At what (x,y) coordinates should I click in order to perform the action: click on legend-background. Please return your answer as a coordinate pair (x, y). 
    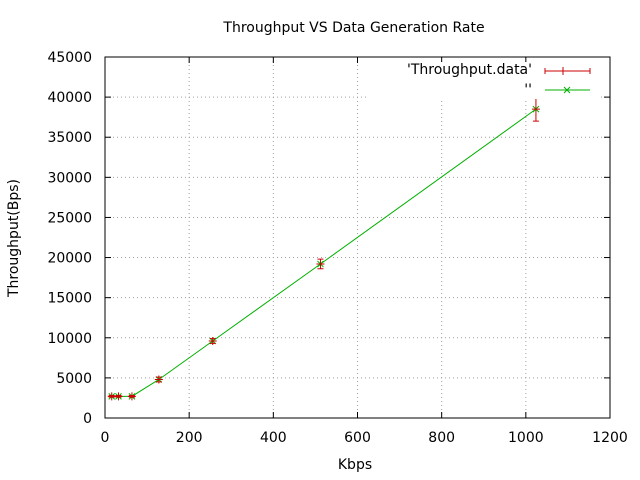
    Looking at the image, I should click on (482, 80).